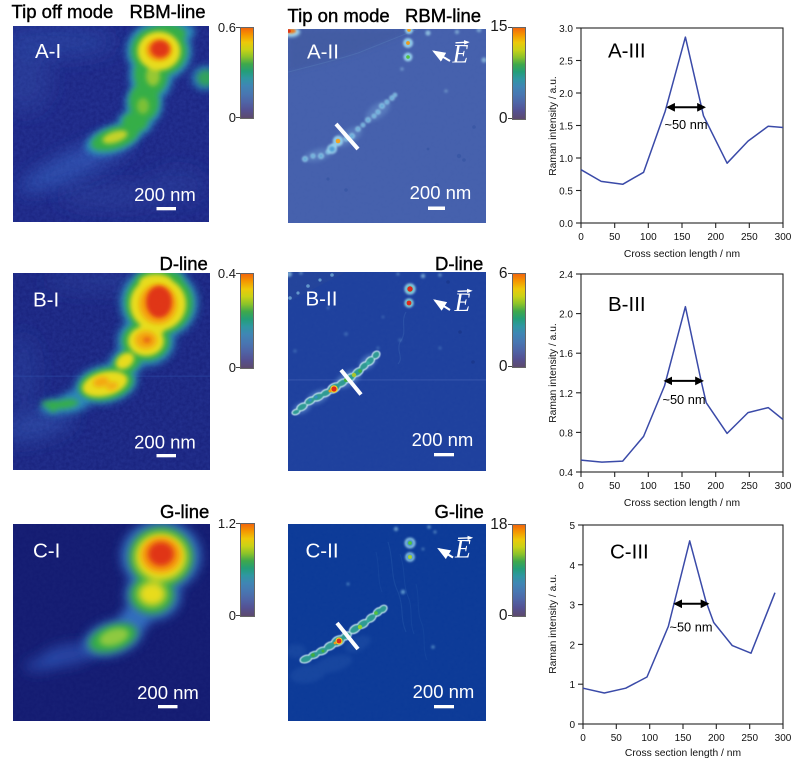 This screenshot has height=766, width=800. Describe the element at coordinates (572, 645) in the screenshot. I see `svg-text: 2` at that location.